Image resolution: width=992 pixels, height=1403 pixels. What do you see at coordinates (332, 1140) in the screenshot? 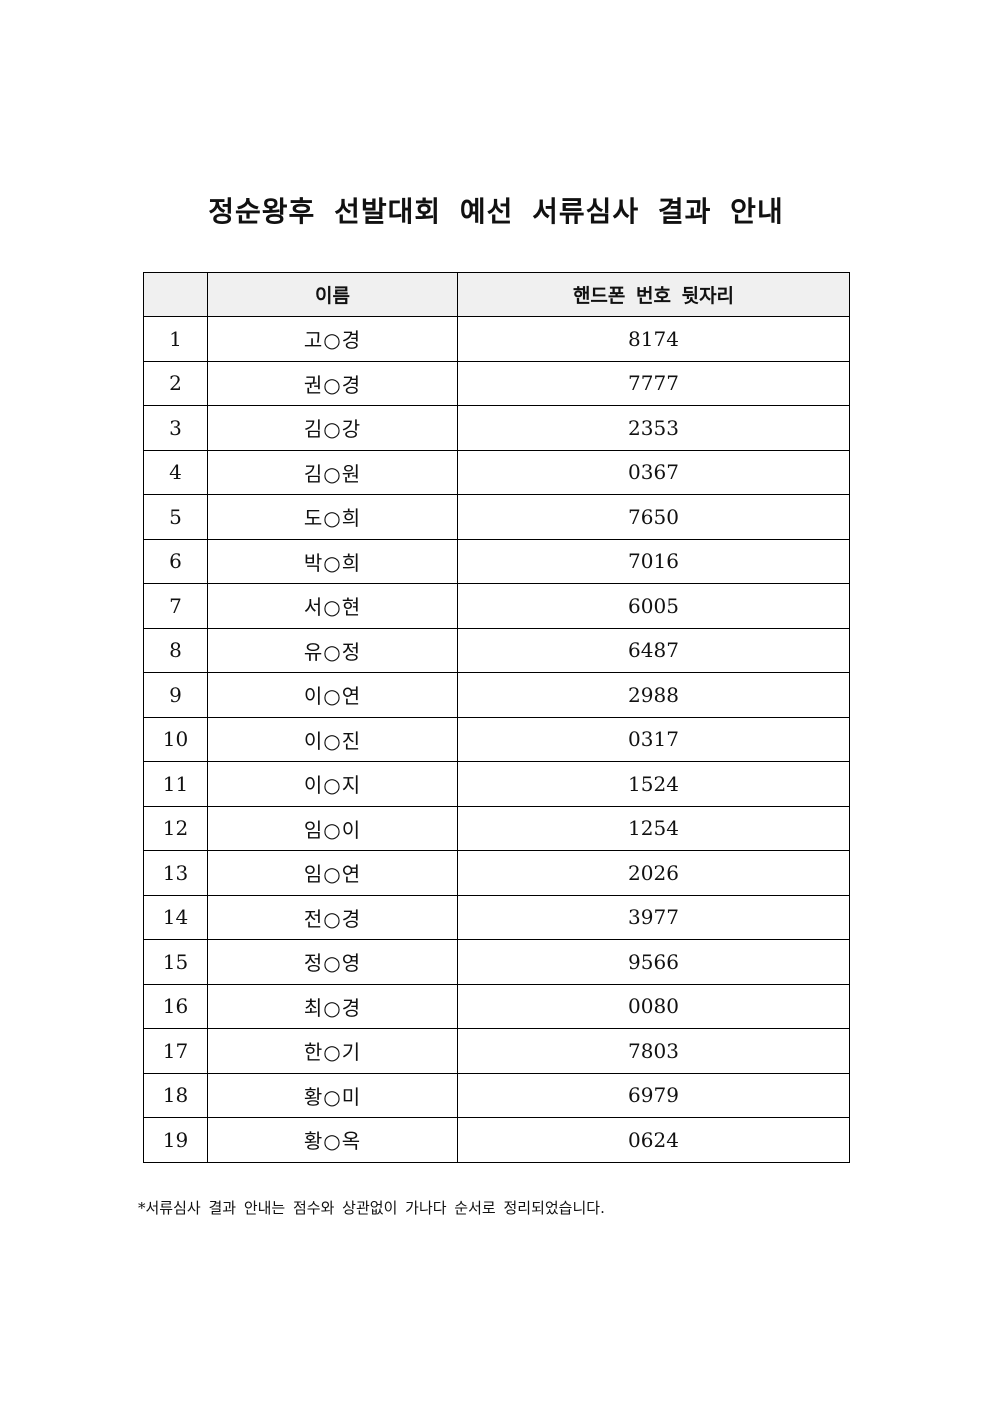
I see `name-cell: 황○옥` at bounding box center [332, 1140].